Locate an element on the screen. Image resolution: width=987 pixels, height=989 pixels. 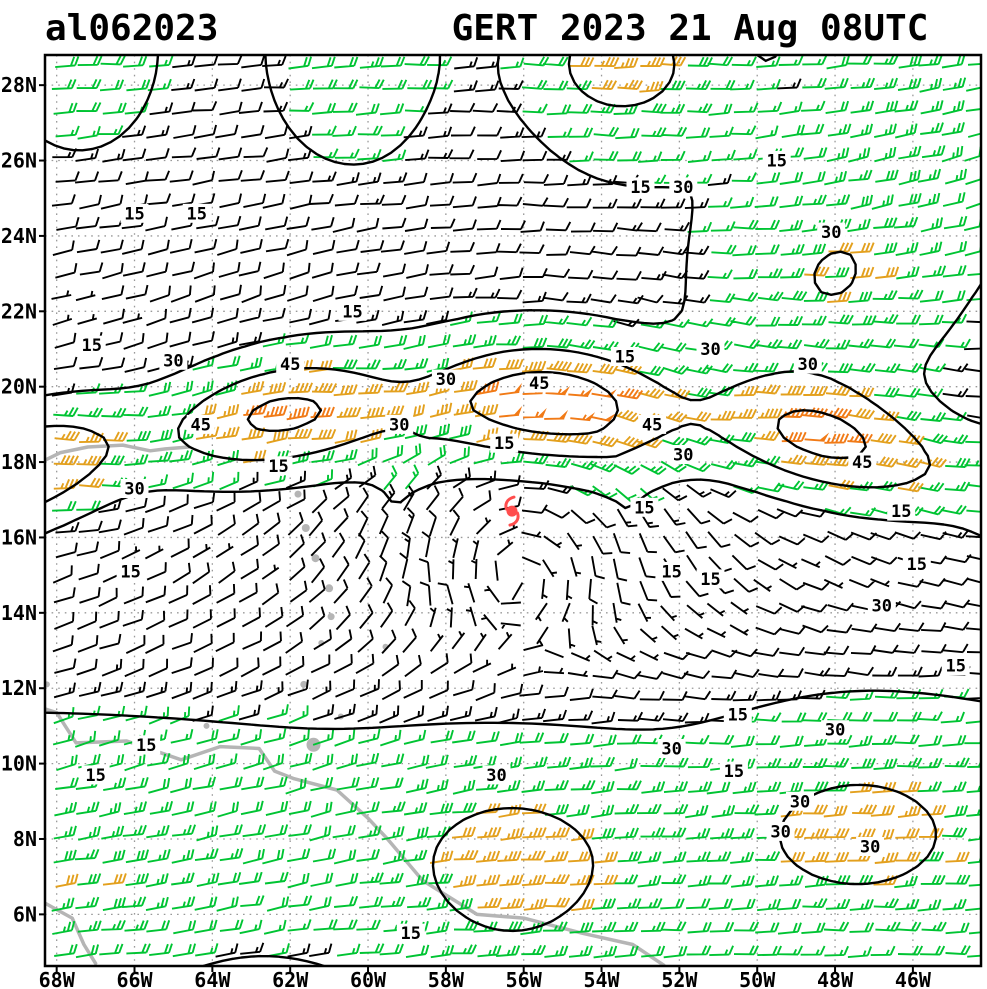
lon-axis-label: 58W is located at coordinates (446, 978).